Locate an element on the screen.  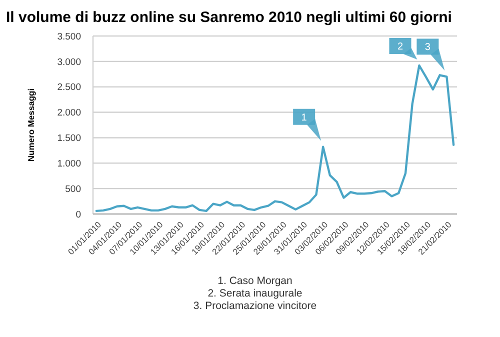
y-tick-label: 500 is located at coordinates (73, 189).